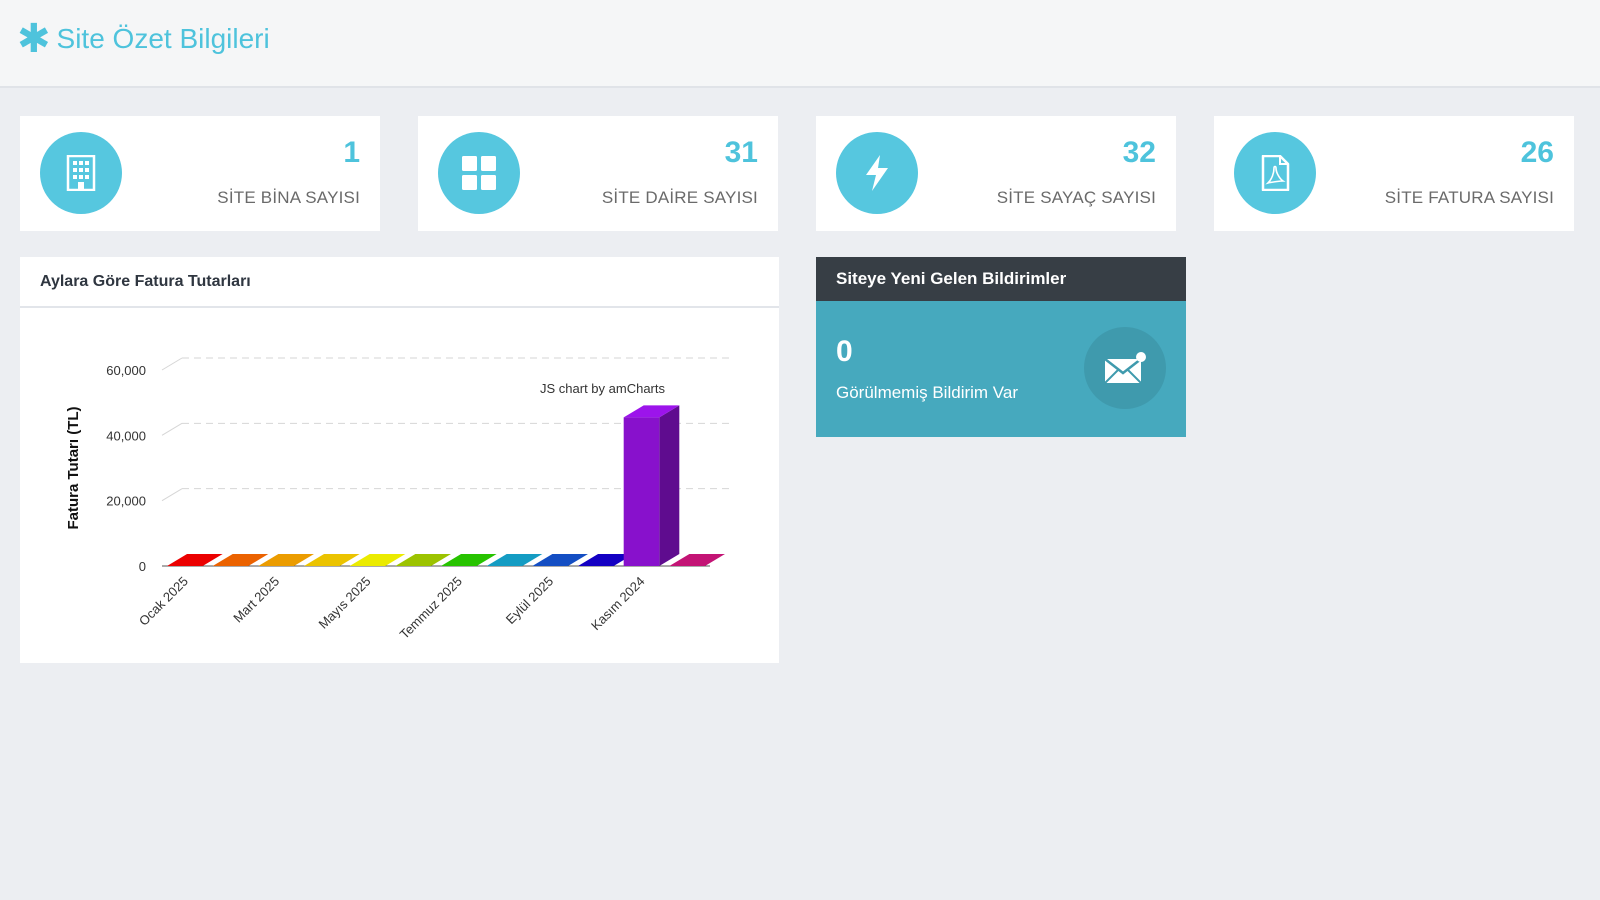  I want to click on stat-value: 1, so click(351, 152).